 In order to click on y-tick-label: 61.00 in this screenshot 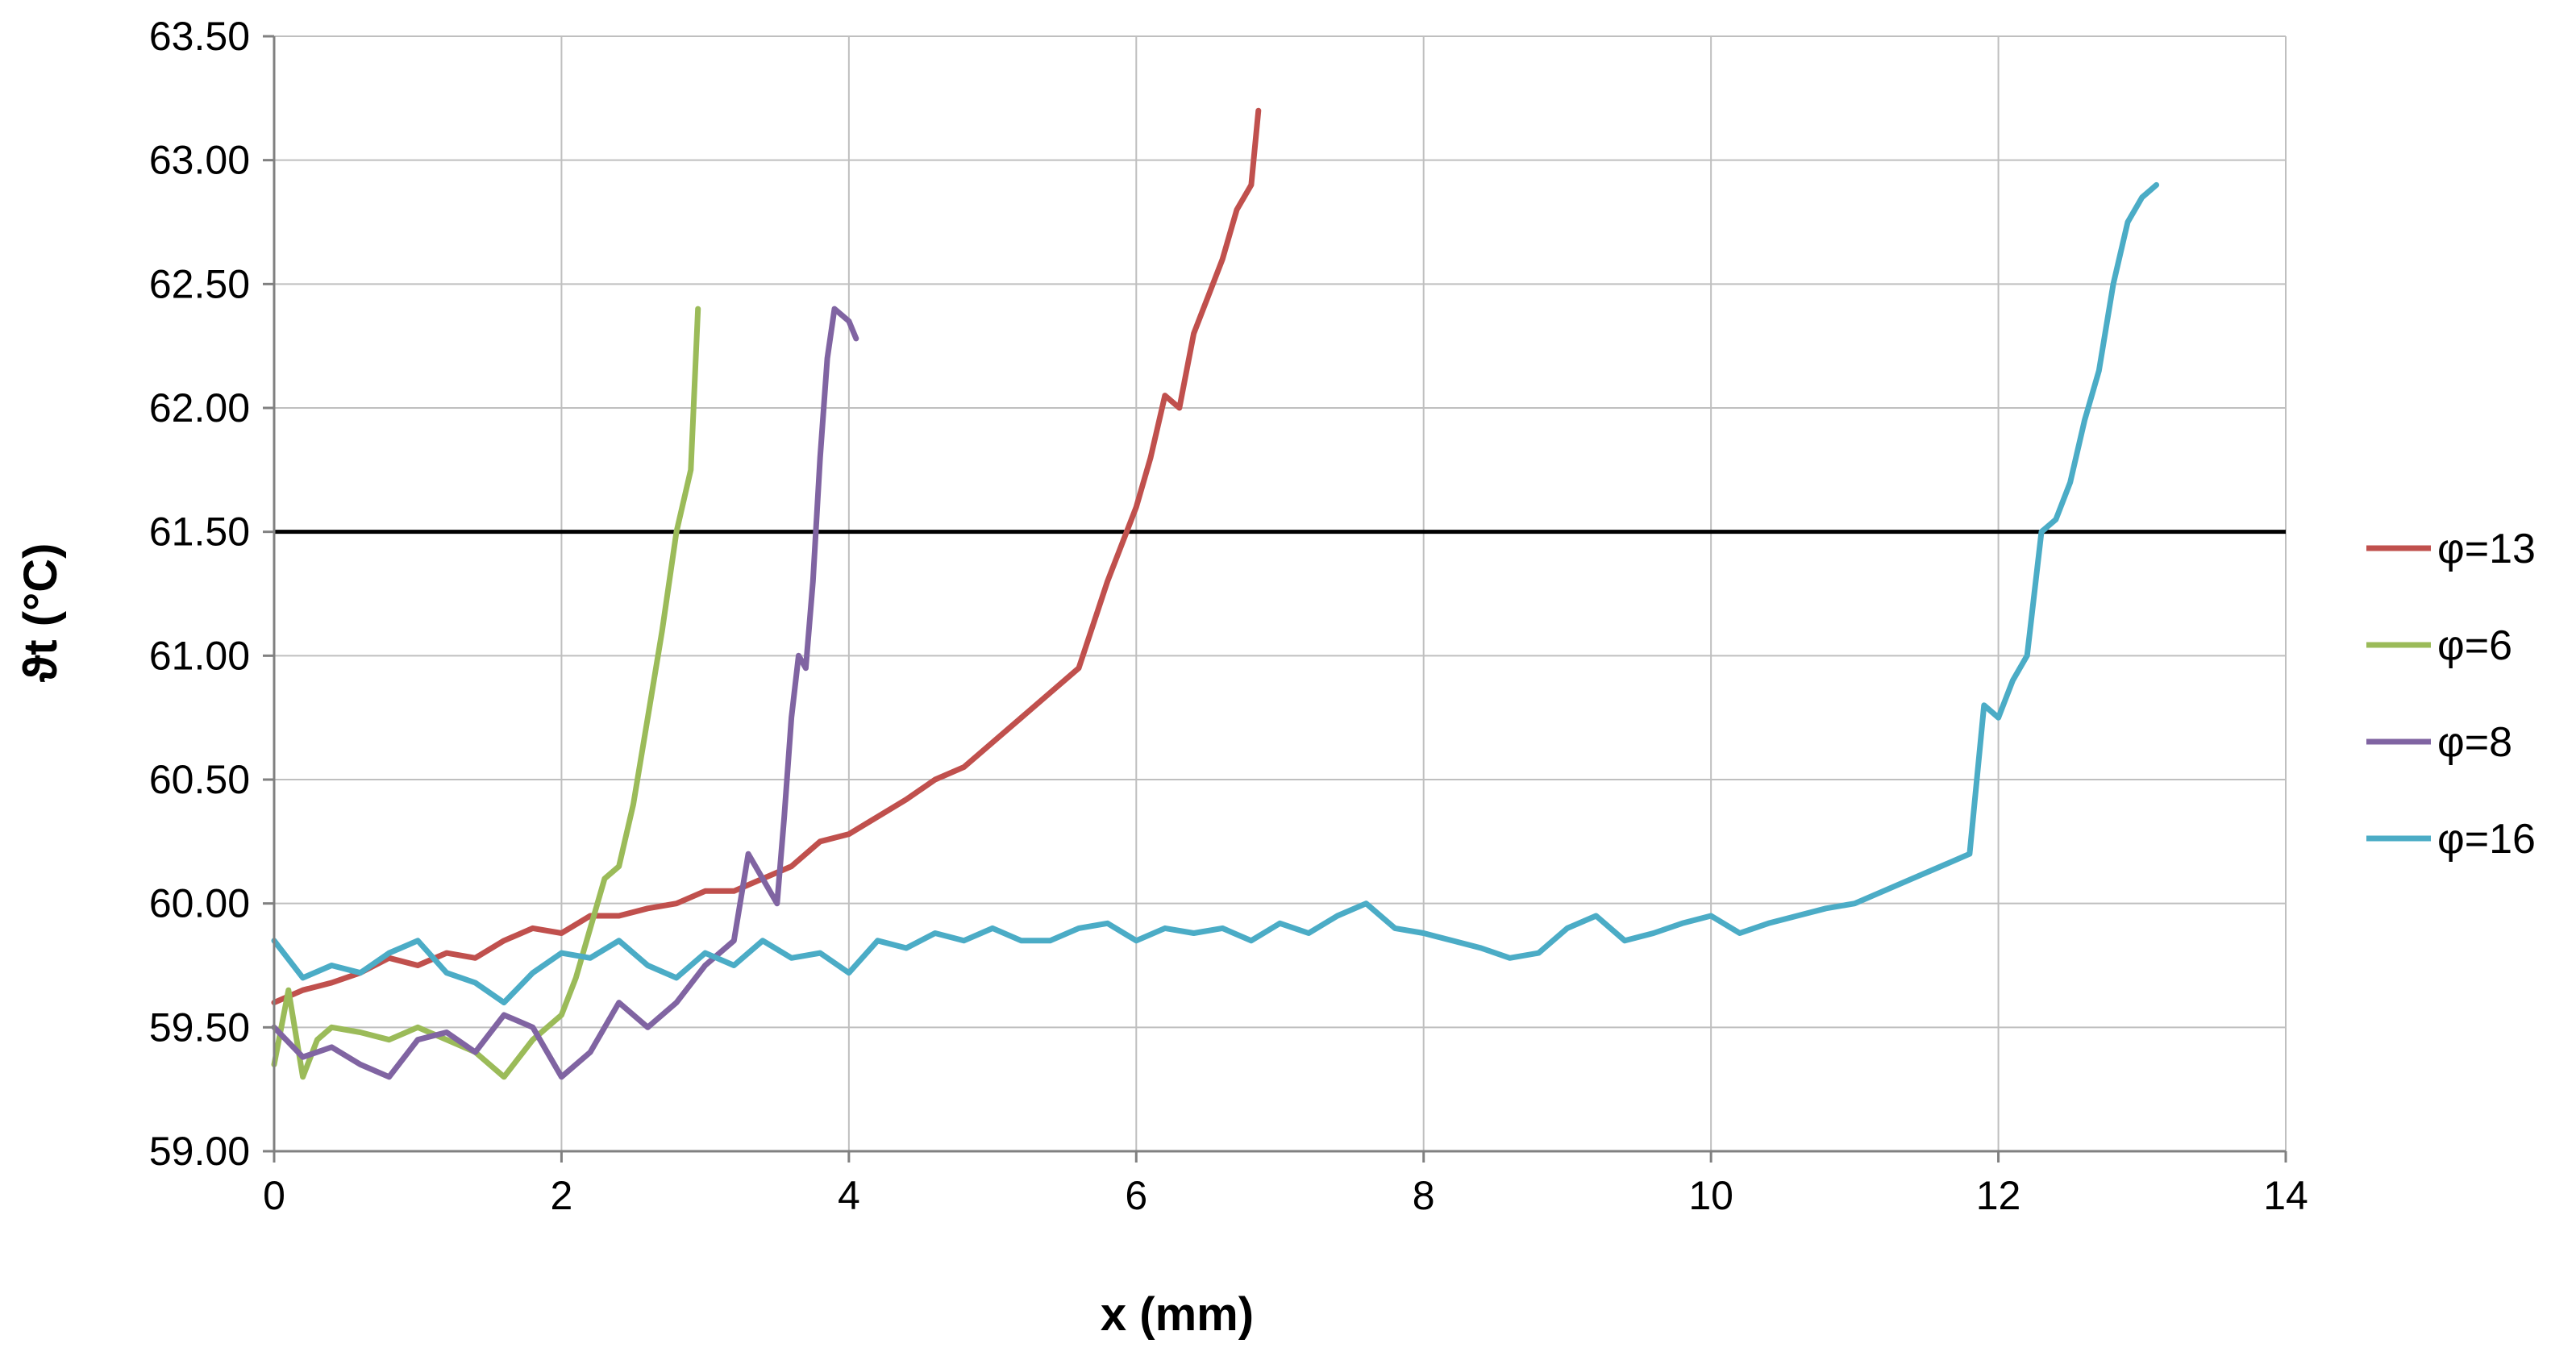, I will do `click(200, 655)`.